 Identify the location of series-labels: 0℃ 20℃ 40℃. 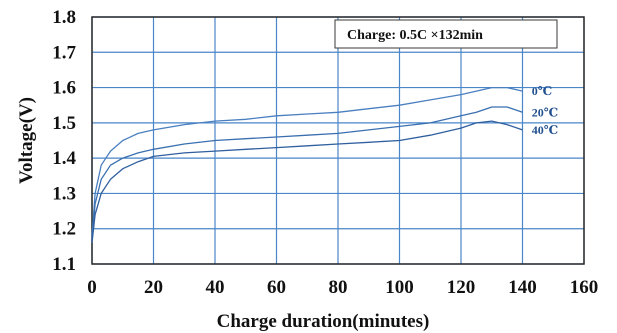
(545, 110).